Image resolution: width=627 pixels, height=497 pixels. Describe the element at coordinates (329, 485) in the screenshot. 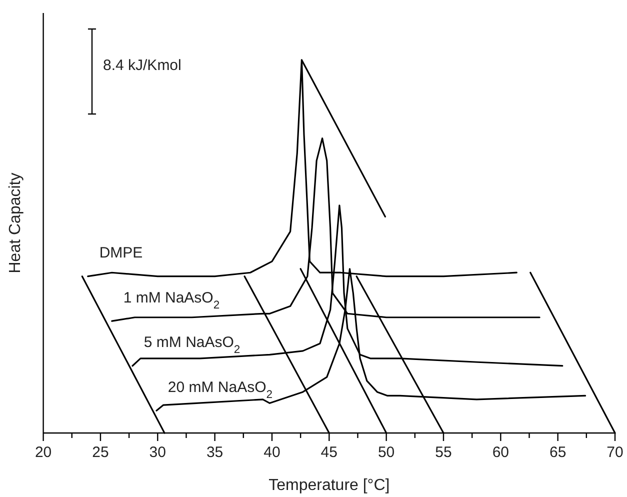

I see `x-axis-title: Temperature [°C]` at that location.